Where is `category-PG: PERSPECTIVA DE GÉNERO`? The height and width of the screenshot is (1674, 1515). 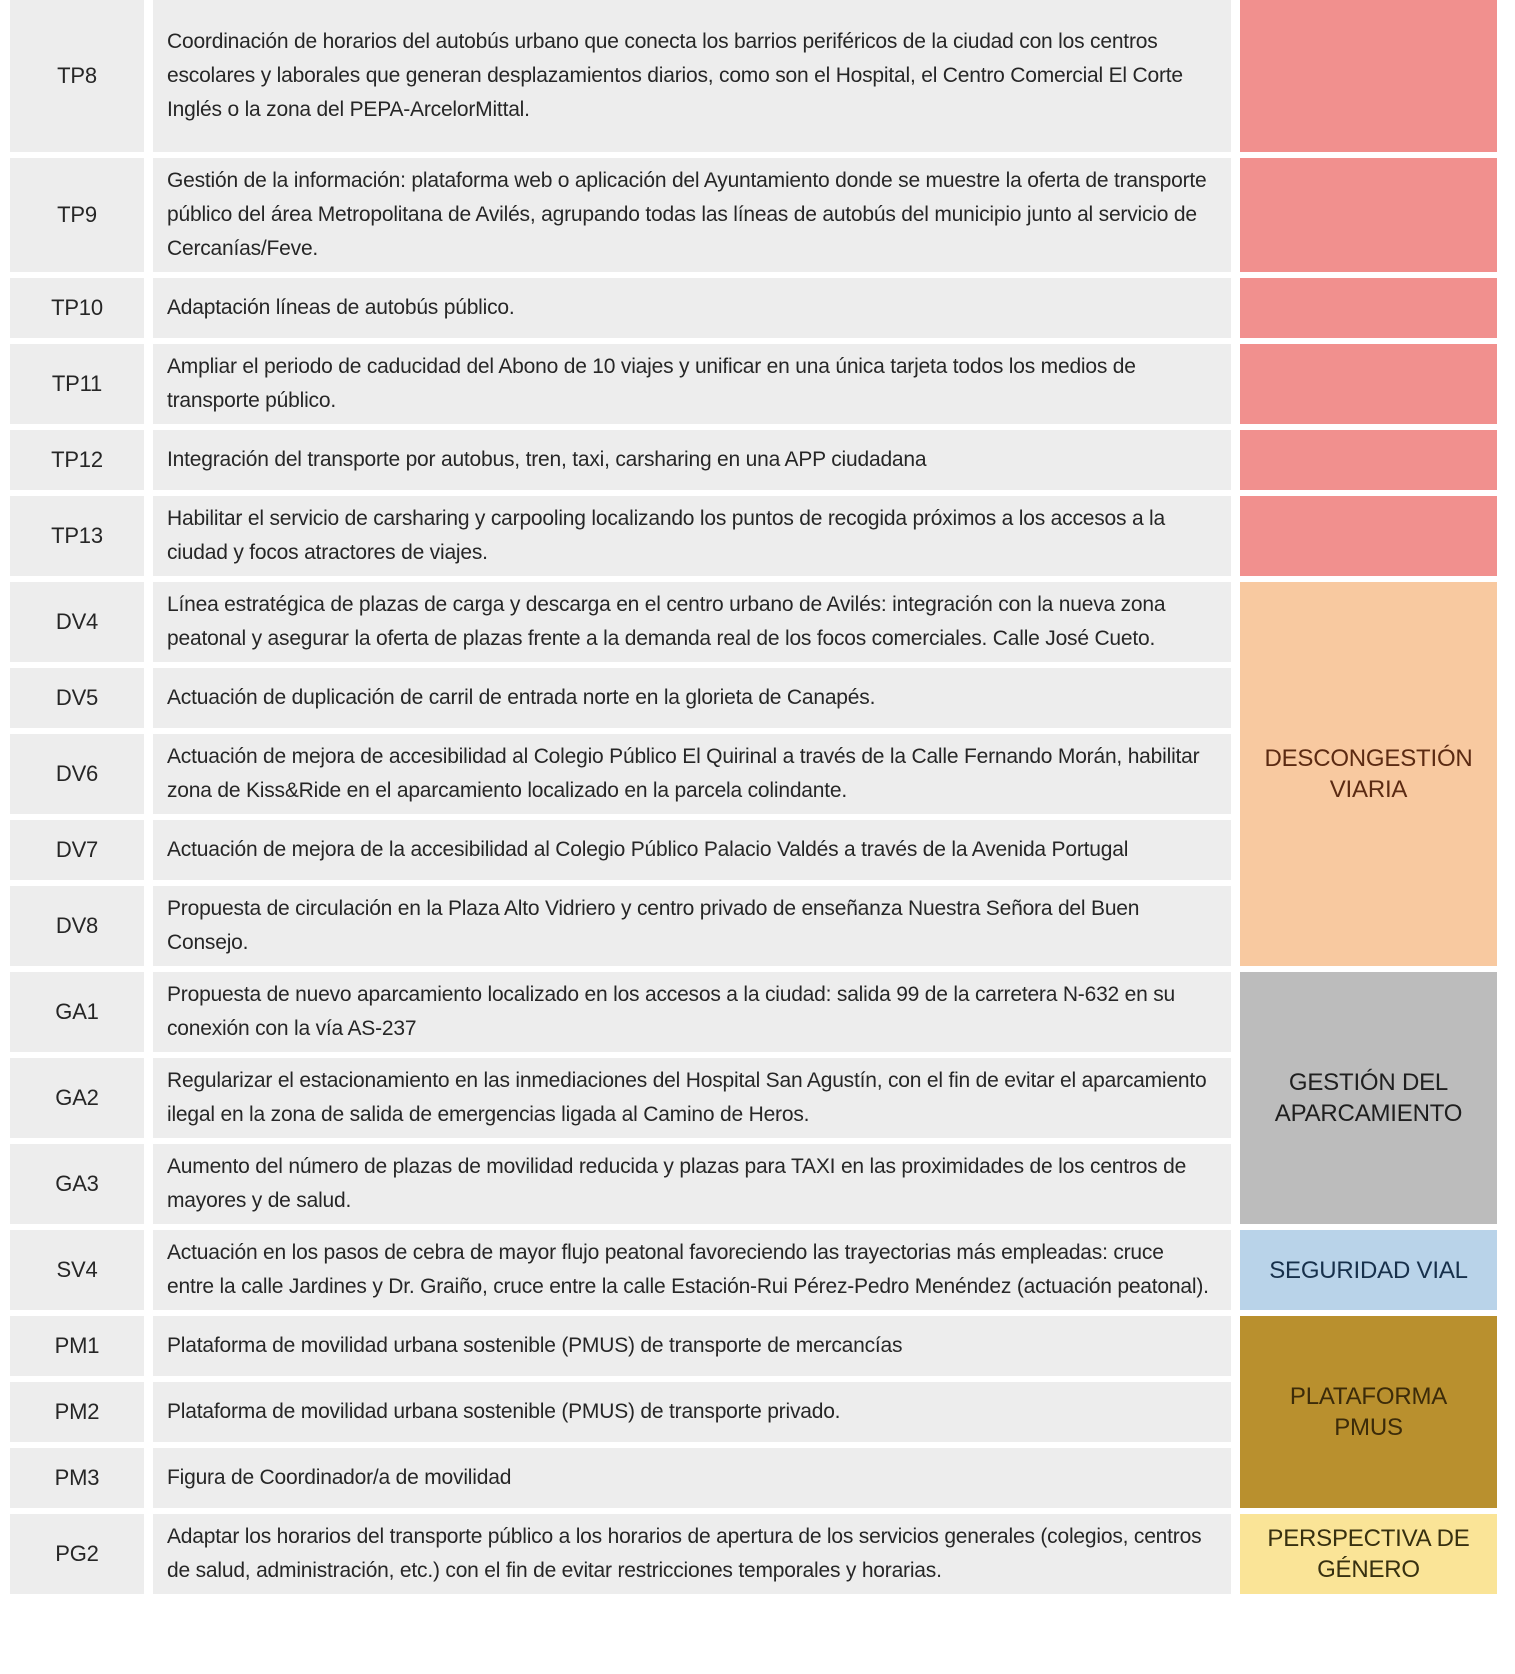 category-PG: PERSPECTIVA DE GÉNERO is located at coordinates (1368, 1554).